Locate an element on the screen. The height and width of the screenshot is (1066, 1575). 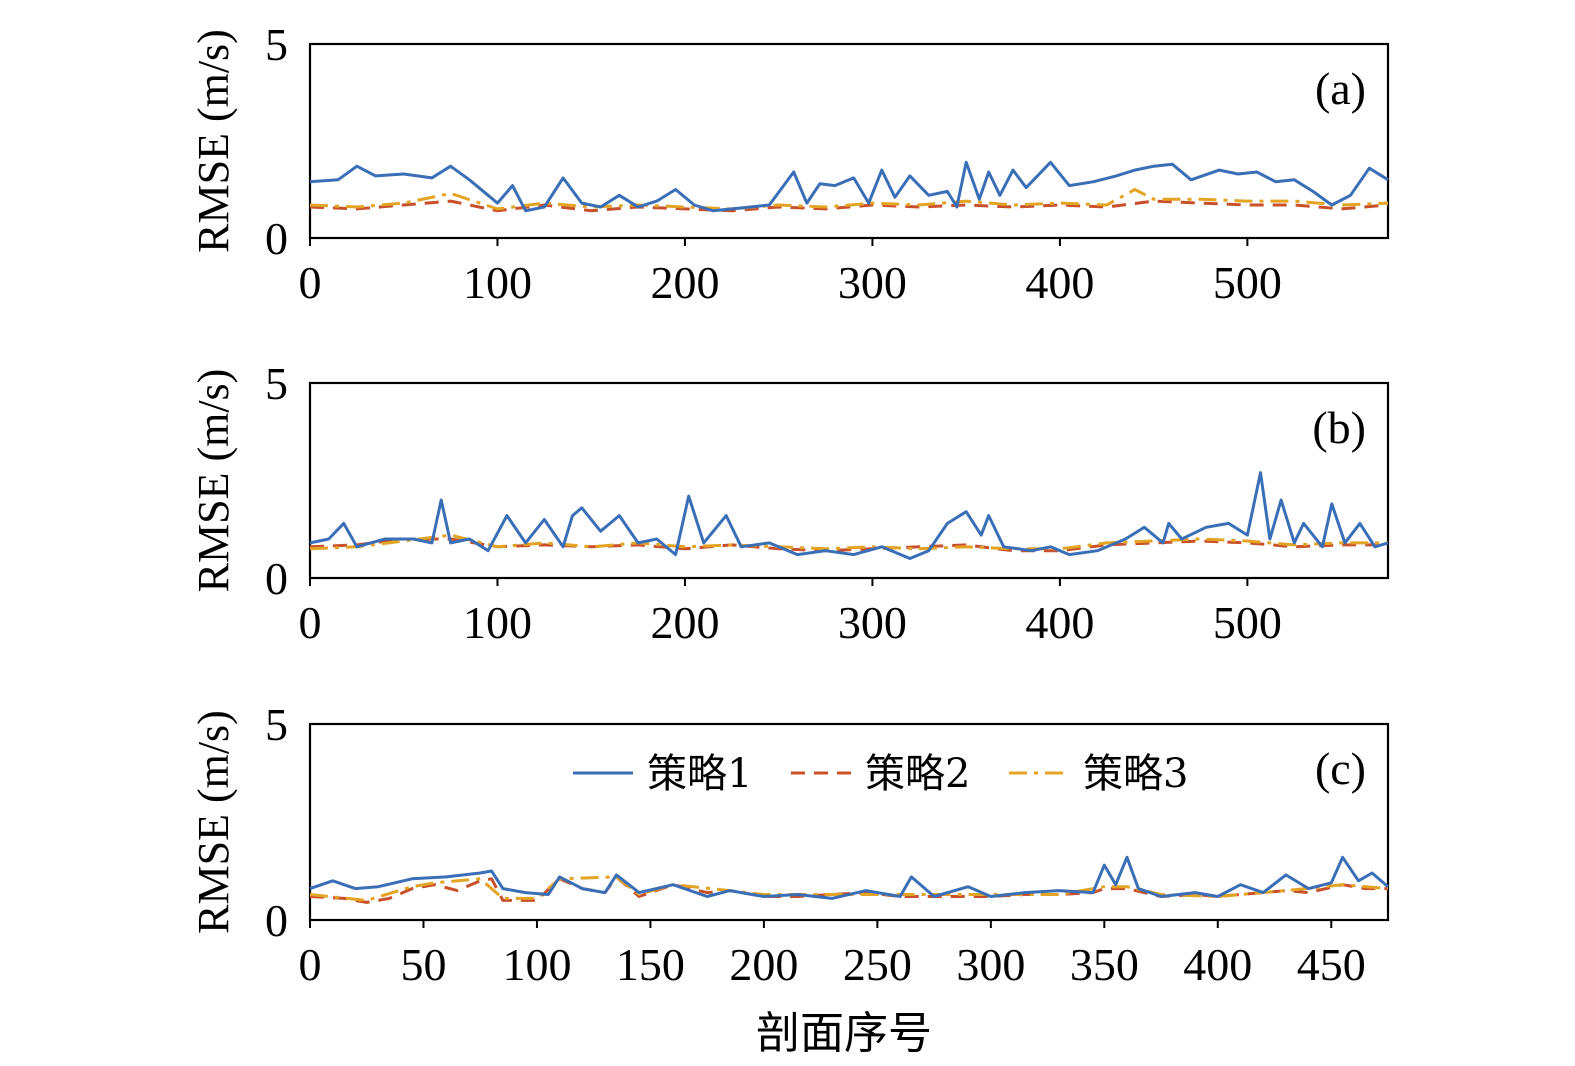
panel-label: (c) is located at coordinates (1340, 768).